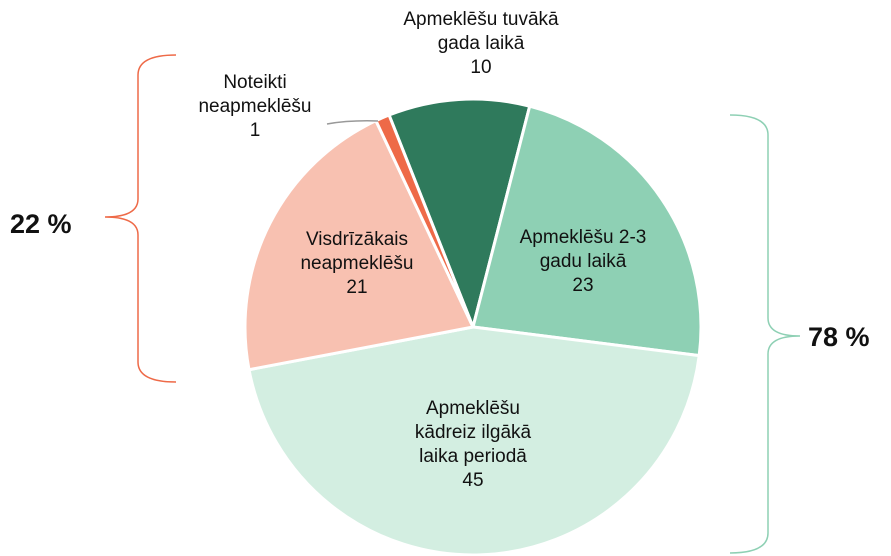 The width and height of the screenshot is (891, 556). Describe the element at coordinates (480, 67) in the screenshot. I see `slice-value: 10` at that location.